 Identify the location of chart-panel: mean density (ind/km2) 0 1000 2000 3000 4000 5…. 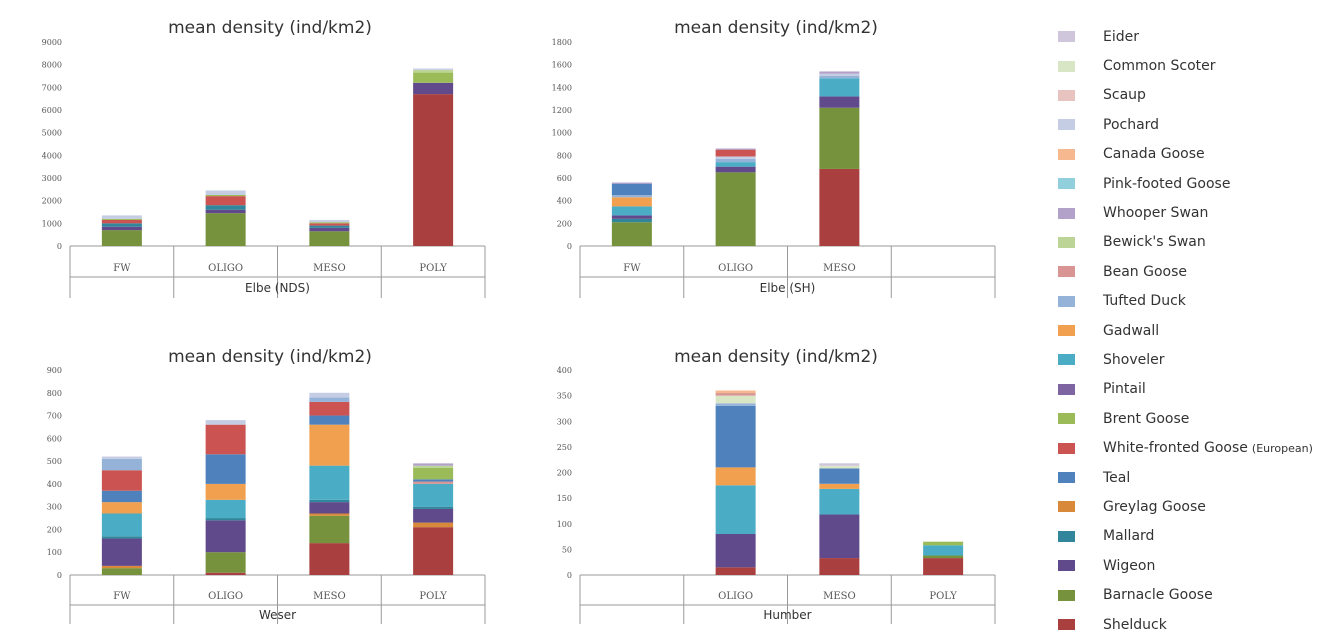
(264, 158).